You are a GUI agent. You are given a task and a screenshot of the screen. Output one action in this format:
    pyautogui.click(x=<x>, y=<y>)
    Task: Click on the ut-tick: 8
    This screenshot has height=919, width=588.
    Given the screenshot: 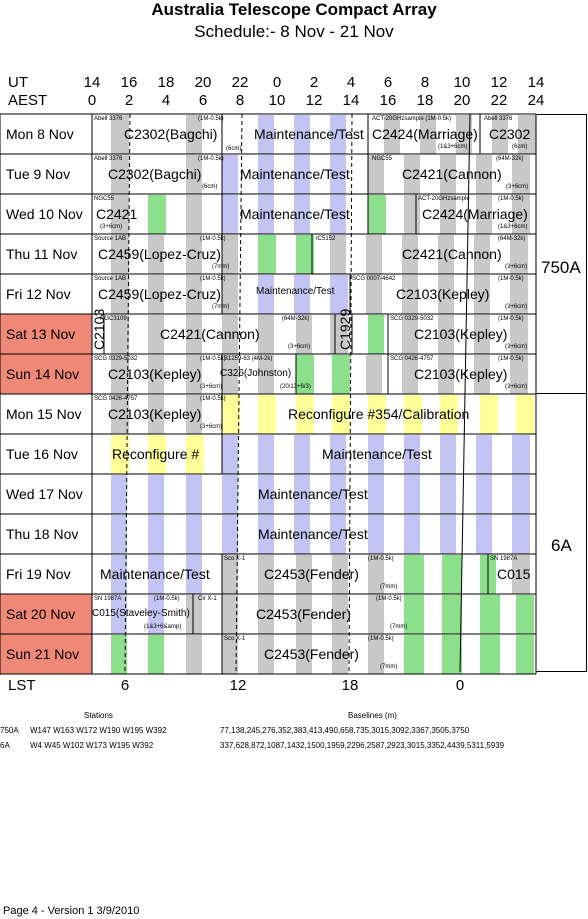 What is the action you would take?
    pyautogui.click(x=425, y=82)
    